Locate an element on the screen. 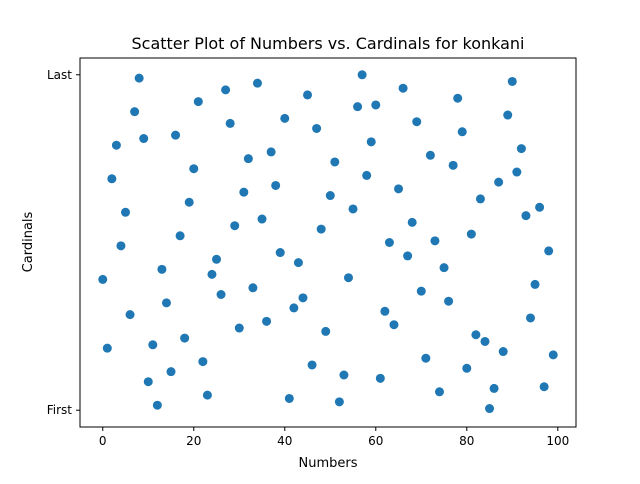 This screenshot has height=484, width=640. x-tick-label: 0 is located at coordinates (103, 441).